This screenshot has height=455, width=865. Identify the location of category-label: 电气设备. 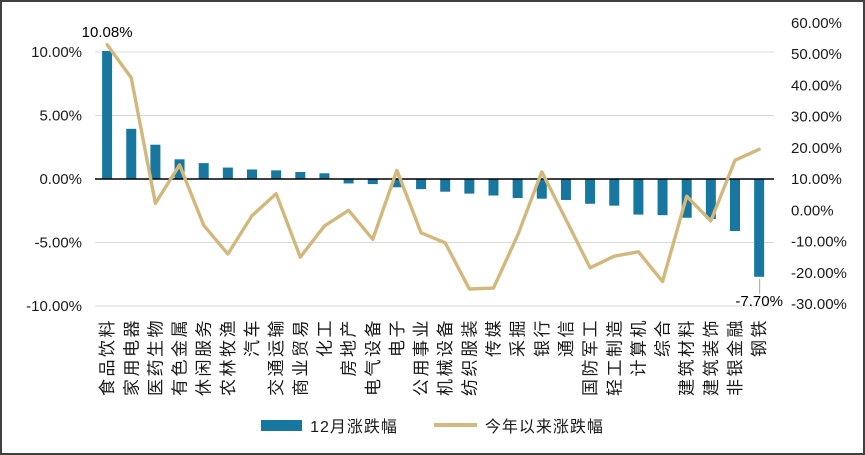
(373, 357).